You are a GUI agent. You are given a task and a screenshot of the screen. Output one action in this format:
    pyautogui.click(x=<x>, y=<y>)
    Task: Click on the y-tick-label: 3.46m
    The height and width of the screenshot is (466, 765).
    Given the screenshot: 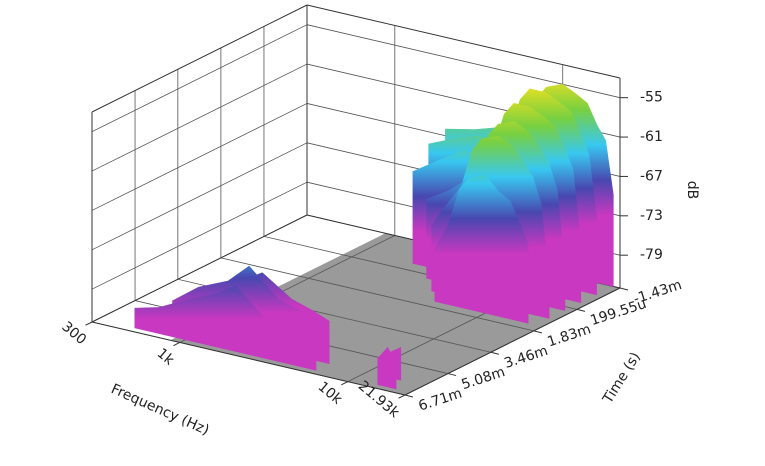 What is the action you would take?
    pyautogui.click(x=526, y=357)
    